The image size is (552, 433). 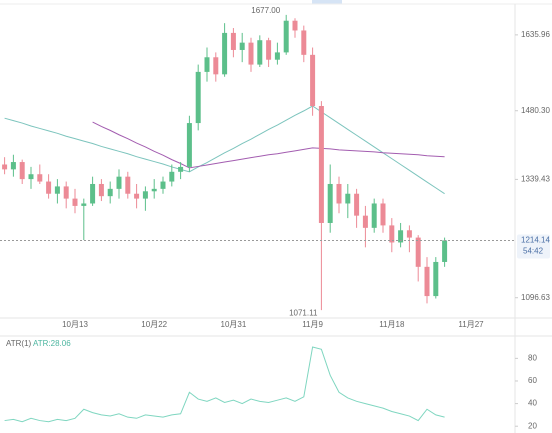 I want to click on y-tick-label: 1635.96, so click(x=535, y=34).